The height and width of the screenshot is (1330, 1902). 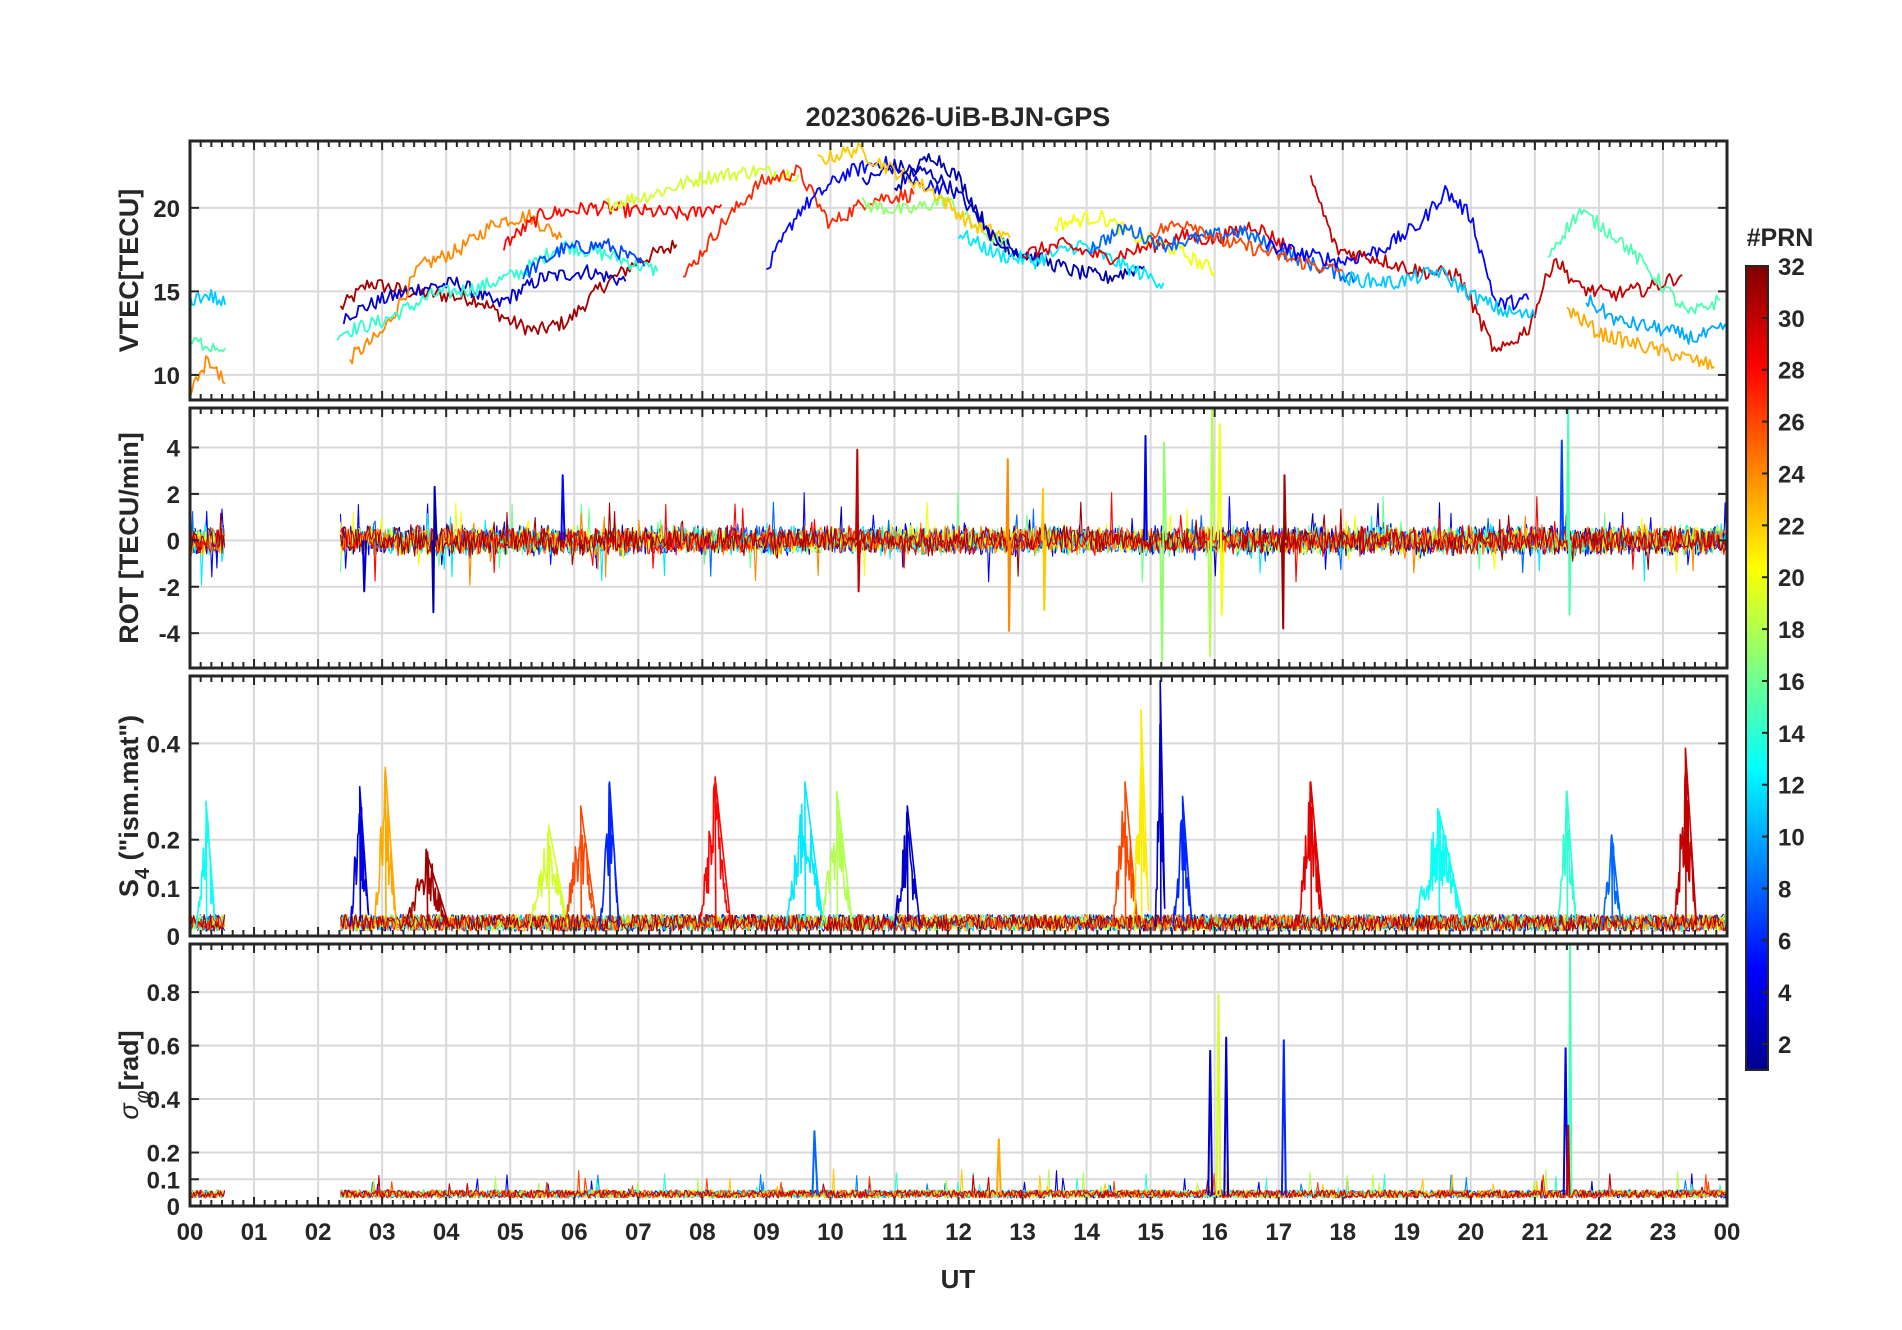 What do you see at coordinates (1791, 734) in the screenshot?
I see `colorbar-tick-label-6: 14` at bounding box center [1791, 734].